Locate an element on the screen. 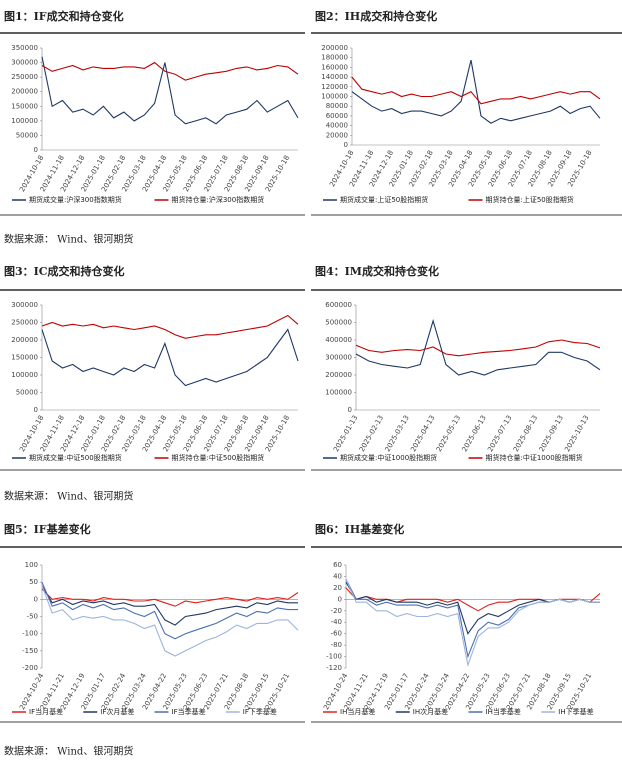 Image resolution: width=622 pixels, height=779 pixels. y-tick-label: -40 is located at coordinates (336, 622).